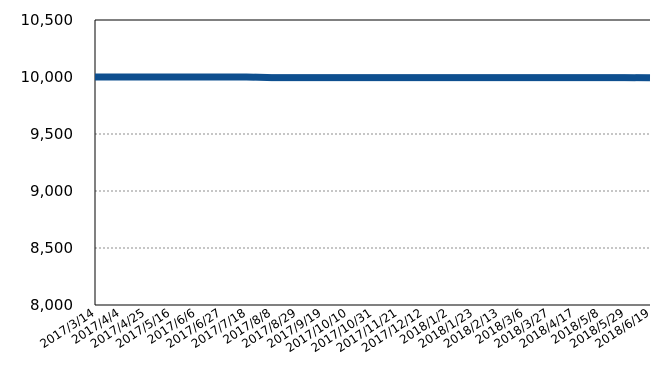 This screenshot has height=374, width=651. I want to click on series-line, so click(373, 77).